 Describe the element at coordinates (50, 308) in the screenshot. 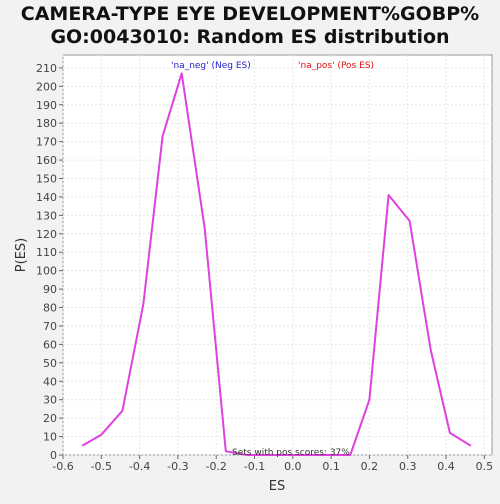

I see `y-tick-label: 80` at that location.